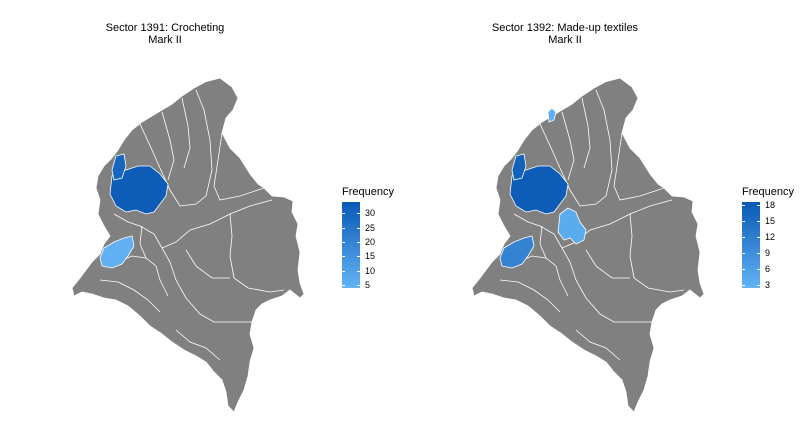 This screenshot has height=421, width=800. Describe the element at coordinates (768, 269) in the screenshot. I see `legend-tick-label: 6` at that location.